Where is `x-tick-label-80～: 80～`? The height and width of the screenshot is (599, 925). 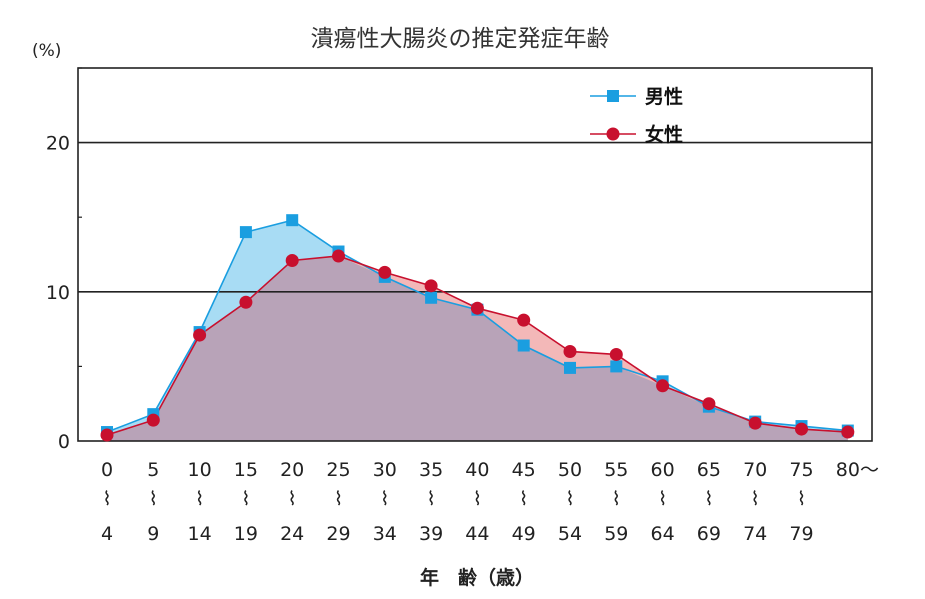 x-tick-label-80～: 80～ is located at coordinates (857, 470).